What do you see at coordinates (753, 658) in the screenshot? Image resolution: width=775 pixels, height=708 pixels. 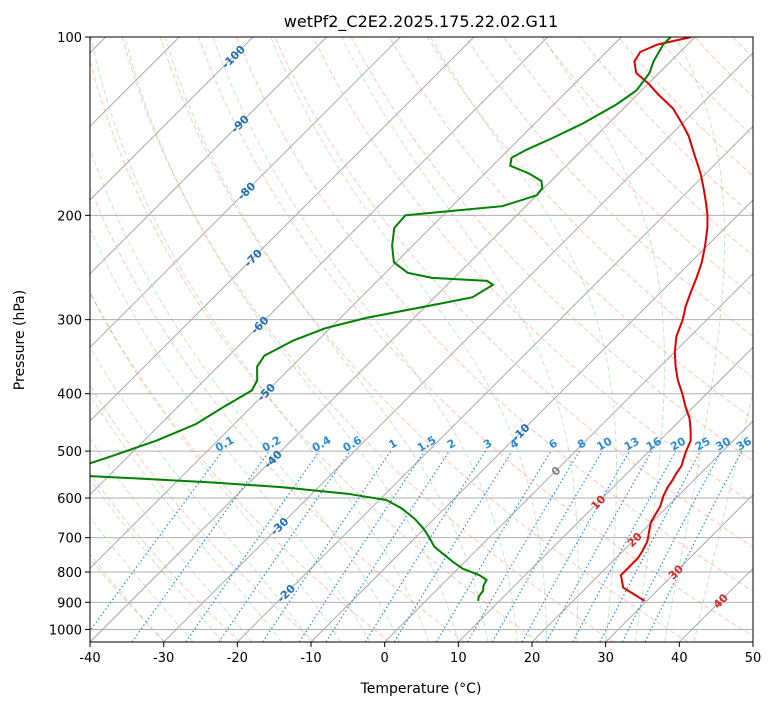 I see `x-tick-label: 50` at bounding box center [753, 658].